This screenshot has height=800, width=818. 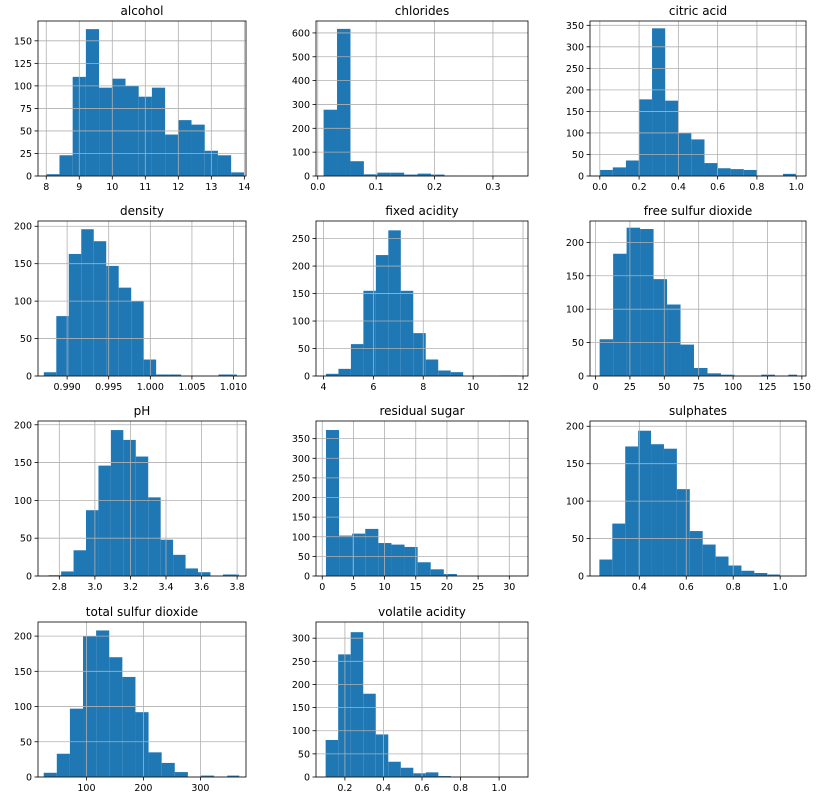 What do you see at coordinates (492, 187) in the screenshot?
I see `x-tick-label: 0.3` at bounding box center [492, 187].